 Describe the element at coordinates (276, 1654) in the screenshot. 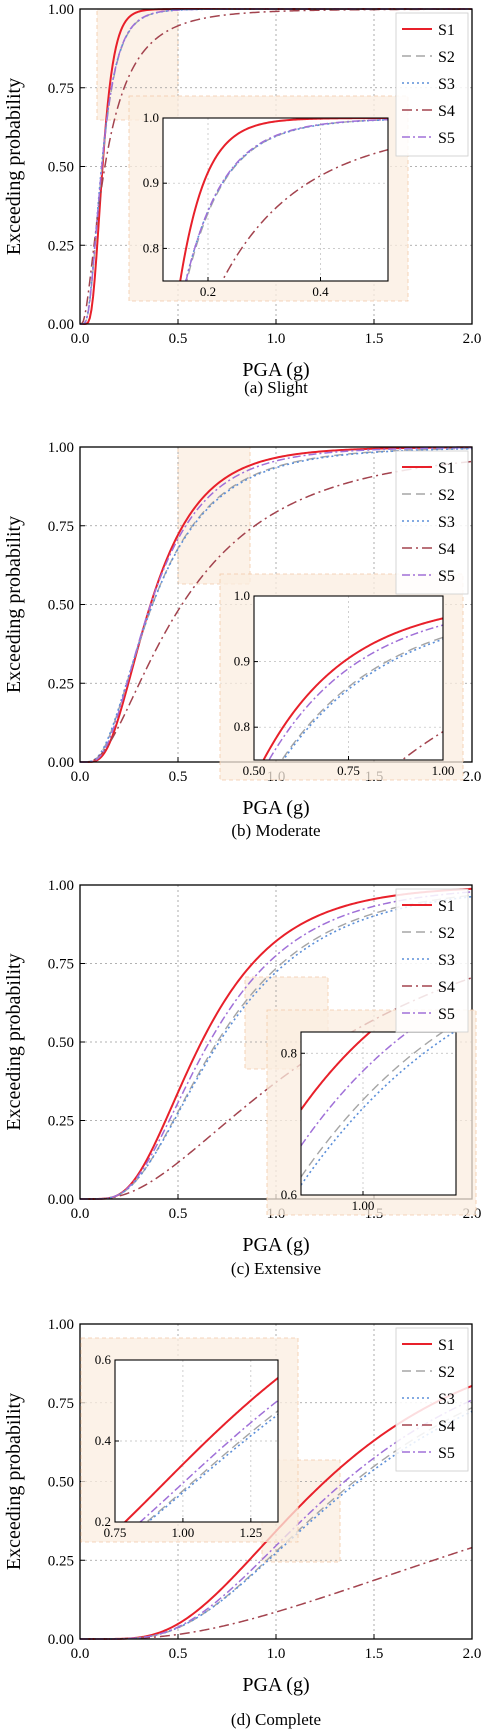

I see `x-tick-label: 1.0` at that location.